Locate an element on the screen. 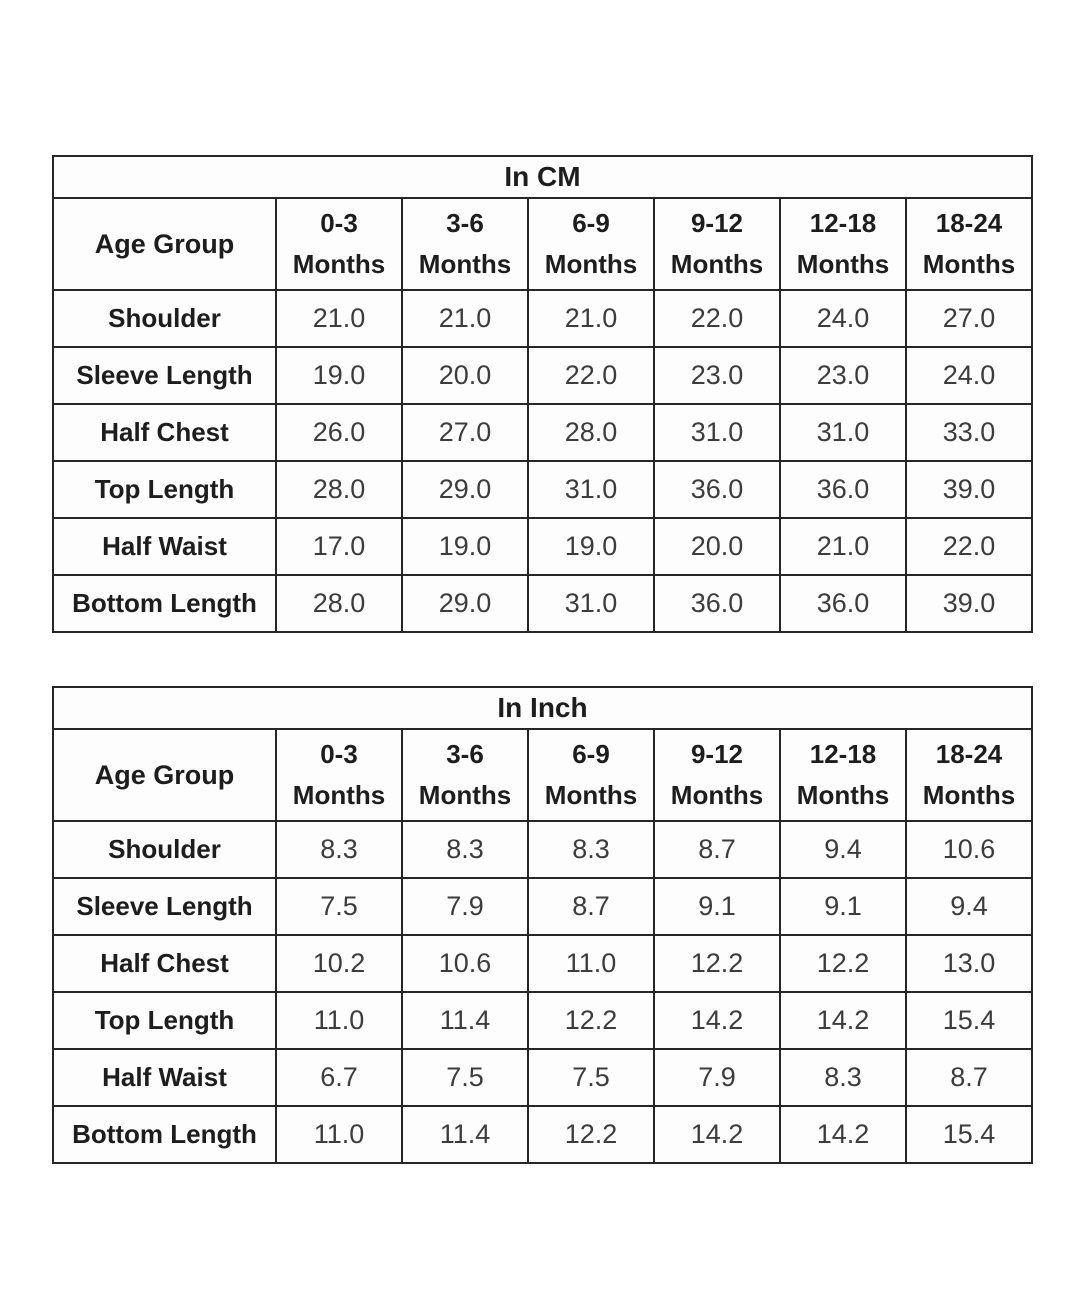 The height and width of the screenshot is (1307, 1078). col-header-range: 18-24 is located at coordinates (969, 223).